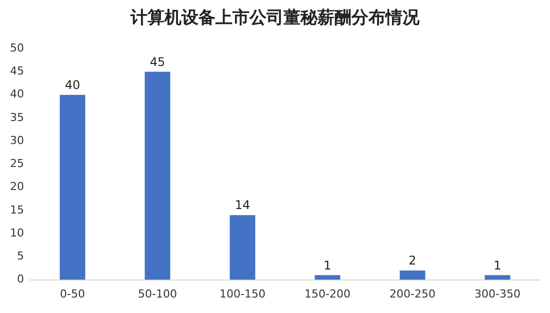 This screenshot has height=313, width=550. What do you see at coordinates (158, 61) in the screenshot?
I see `data-label: 45` at bounding box center [158, 61].